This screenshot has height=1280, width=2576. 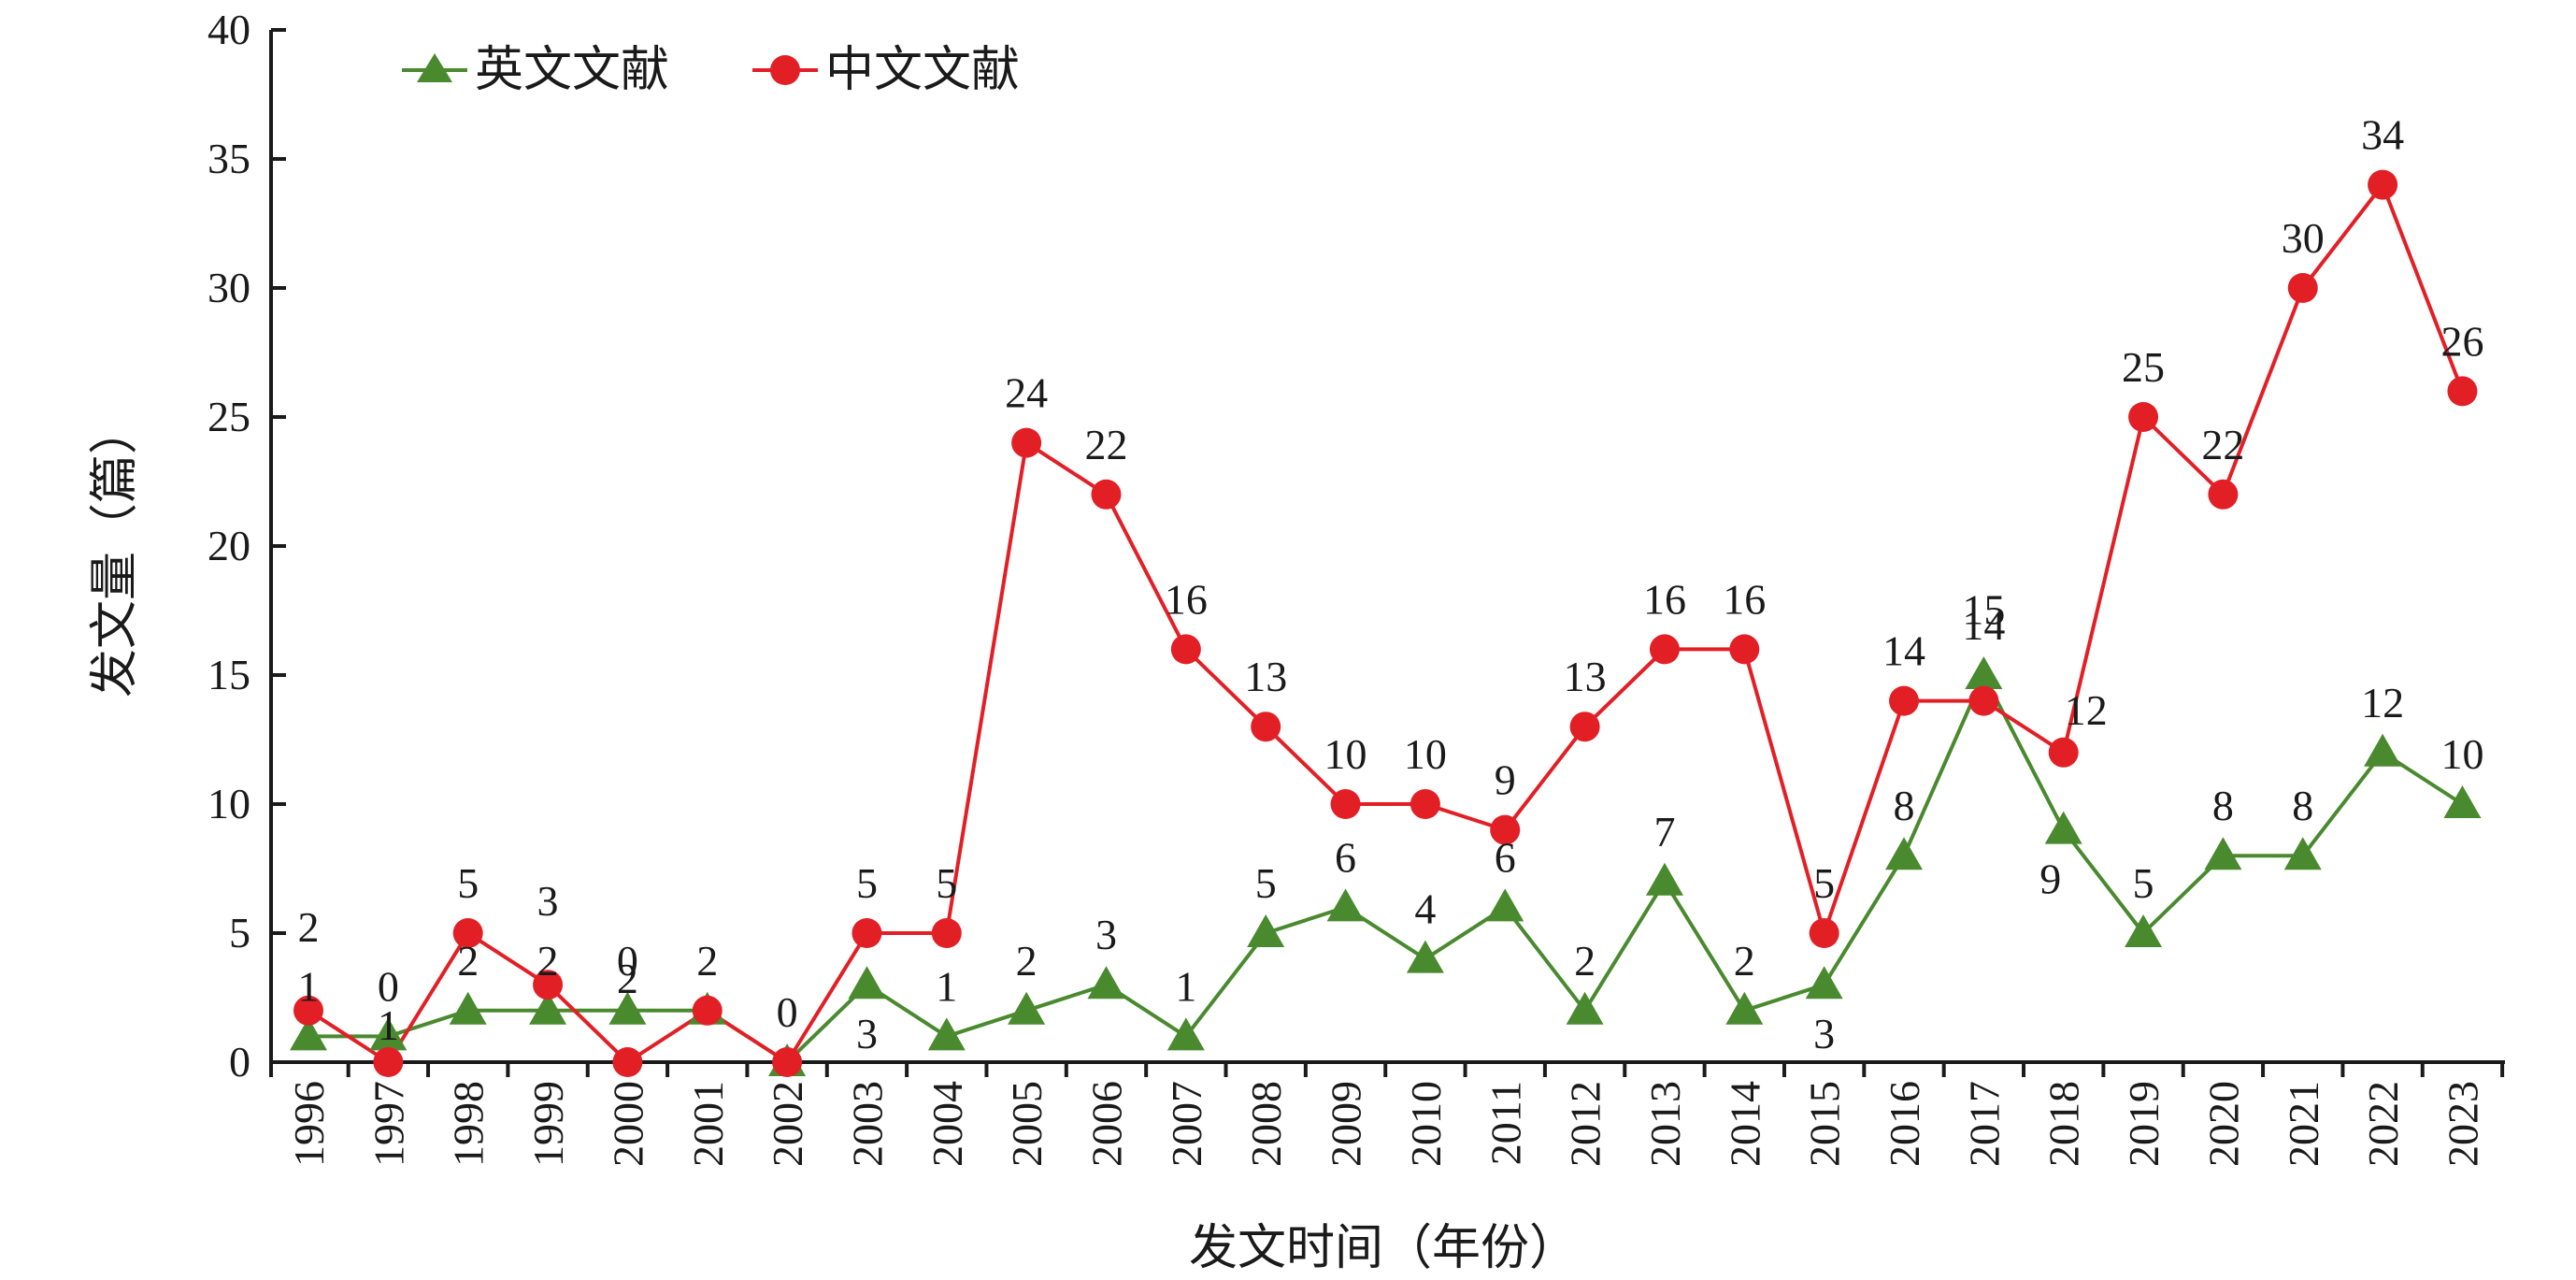 What do you see at coordinates (2223, 1124) in the screenshot?
I see `x-tick-label: 2020` at bounding box center [2223, 1124].